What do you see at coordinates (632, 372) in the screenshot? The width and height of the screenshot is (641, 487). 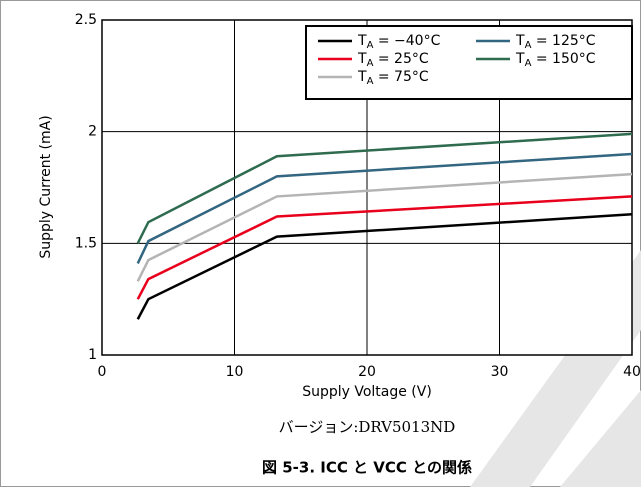 I see `x-tick-label: 40` at bounding box center [632, 372].